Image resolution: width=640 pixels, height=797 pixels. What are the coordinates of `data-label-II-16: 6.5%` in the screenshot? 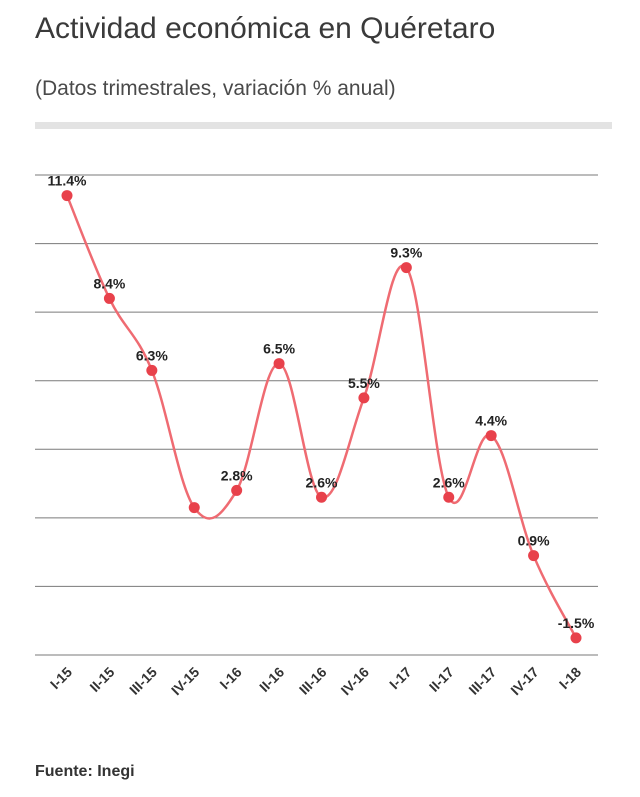 It's located at (279, 349).